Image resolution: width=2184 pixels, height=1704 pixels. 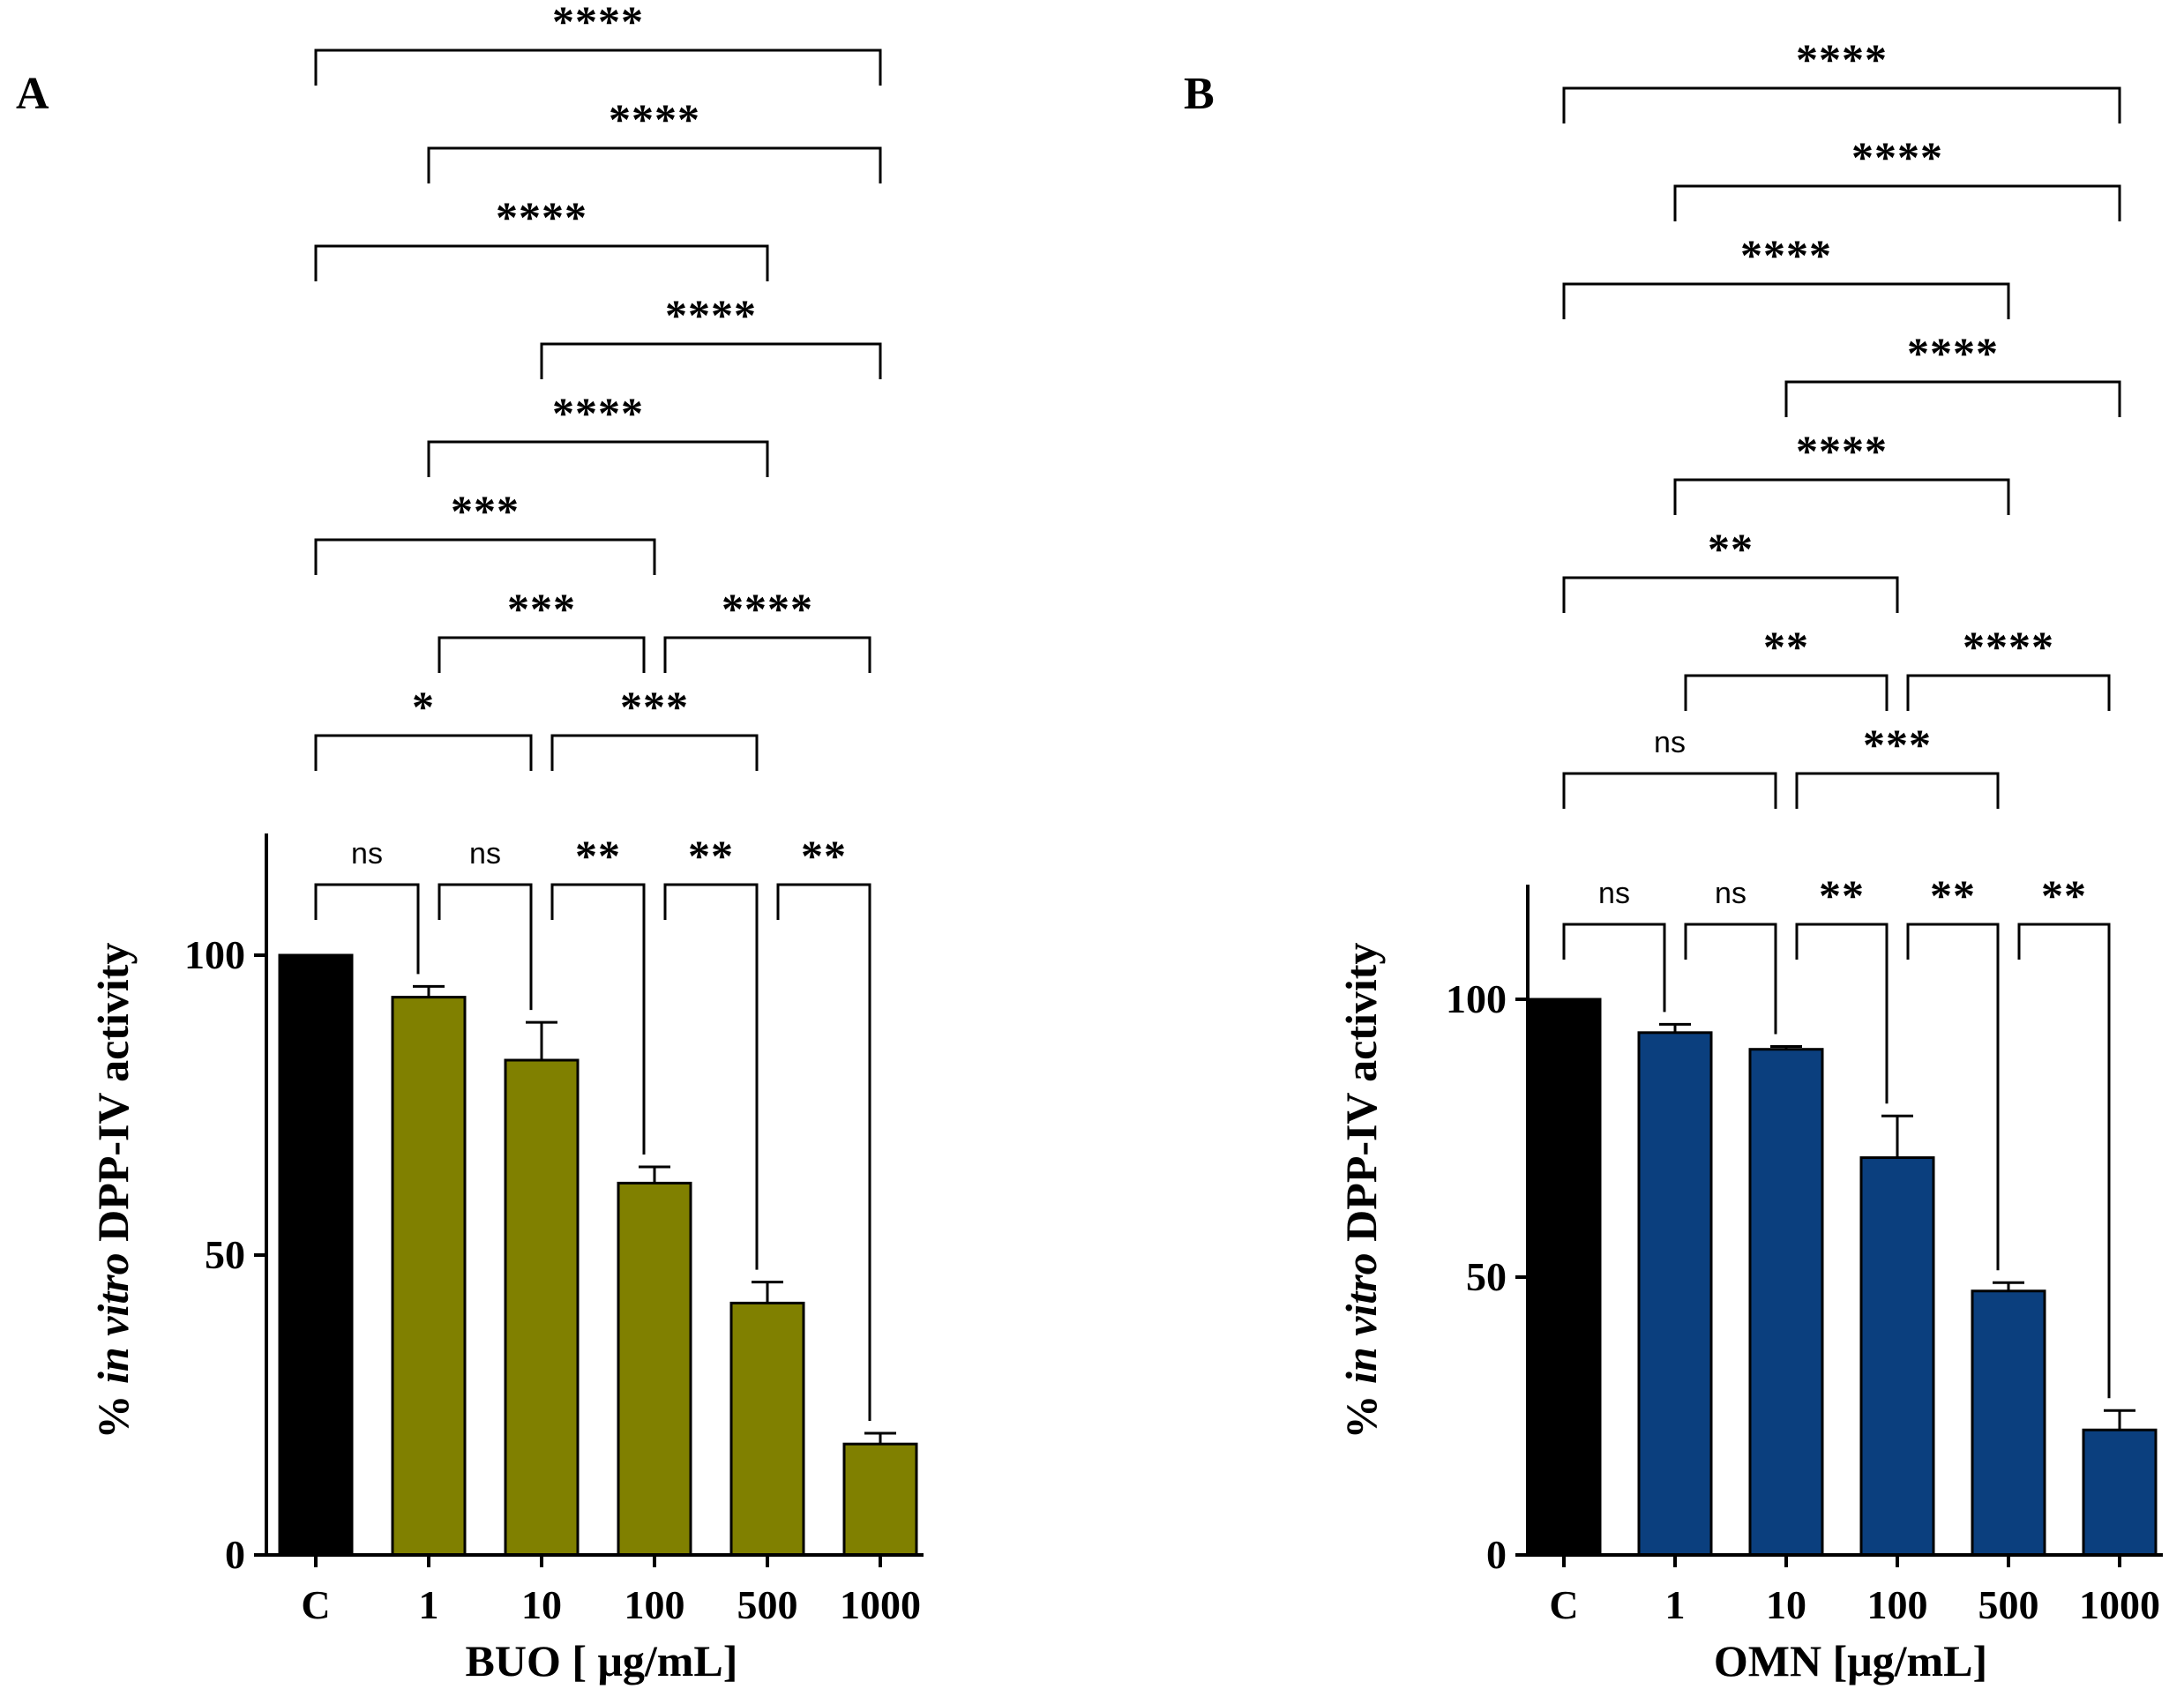 I want to click on panel-b-sig-label-10-vs-100: **, so click(x=1842, y=895).